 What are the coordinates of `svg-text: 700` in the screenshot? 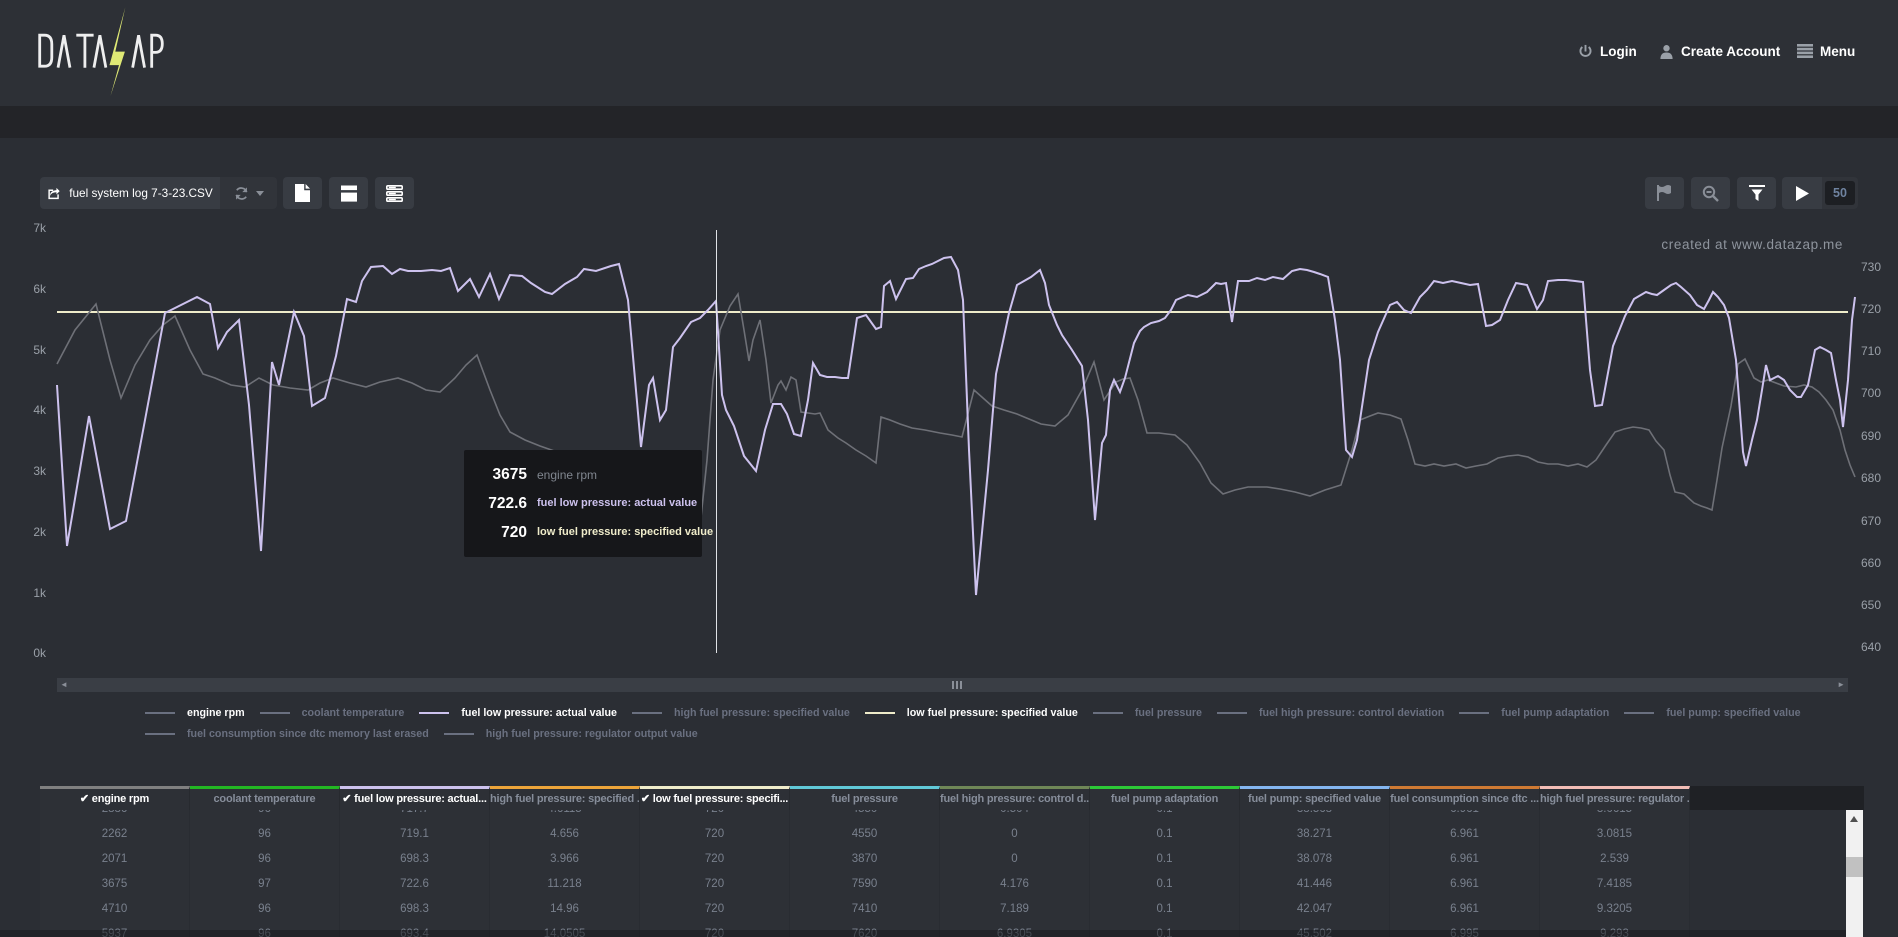 It's located at (1871, 393).